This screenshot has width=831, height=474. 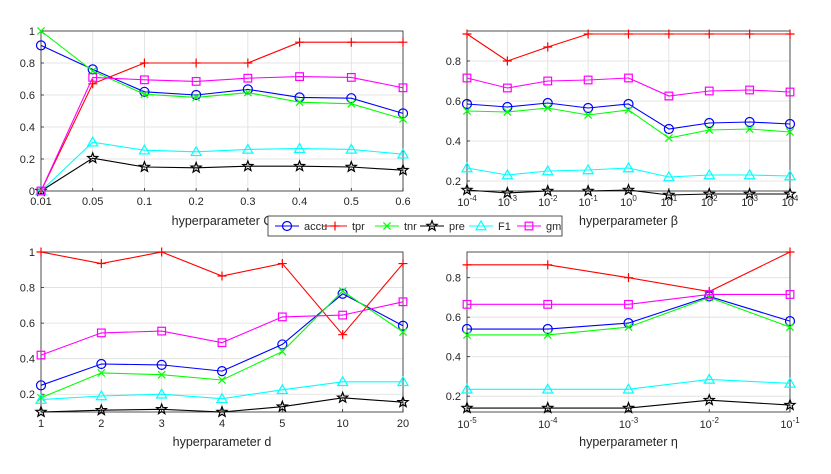 What do you see at coordinates (282, 424) in the screenshot?
I see `x-tick-label: 5` at bounding box center [282, 424].